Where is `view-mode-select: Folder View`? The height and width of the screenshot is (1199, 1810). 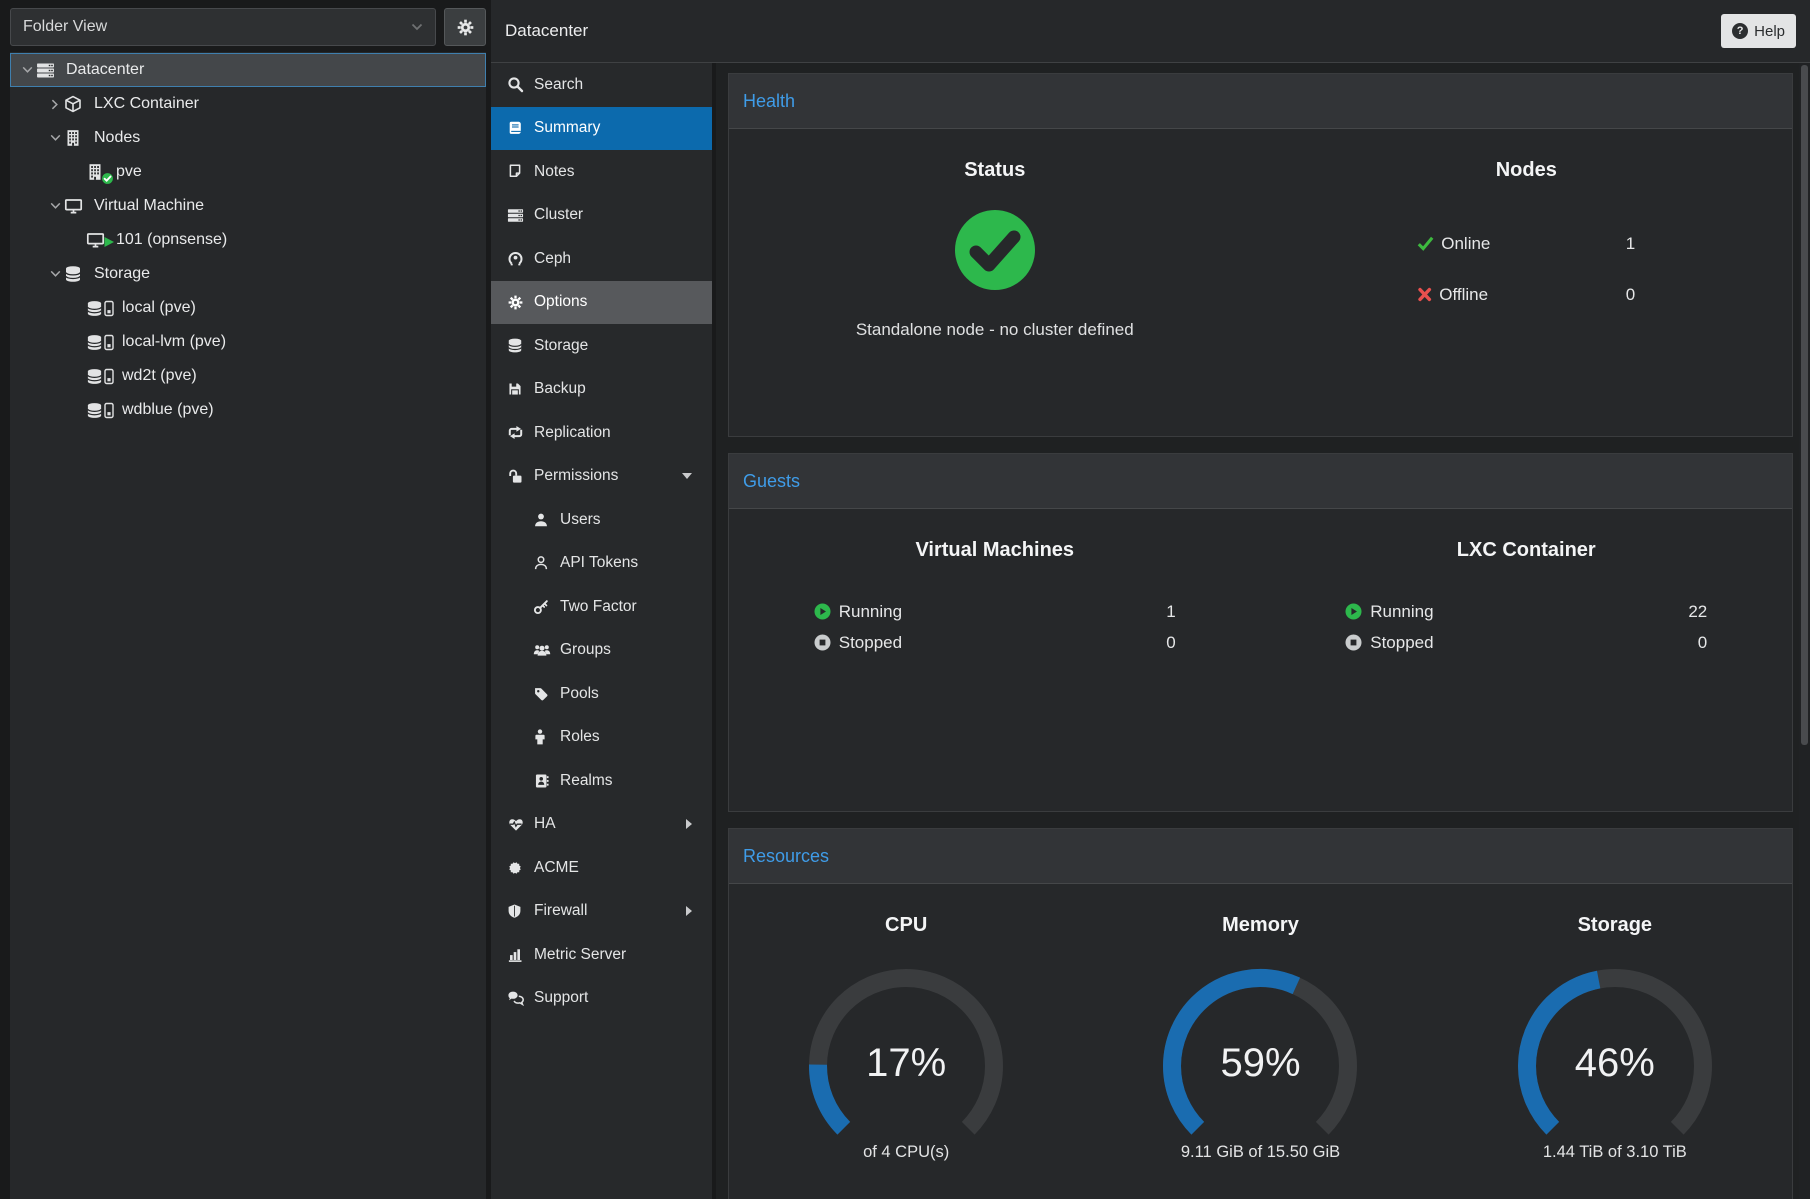
view-mode-select: Folder View is located at coordinates (223, 27).